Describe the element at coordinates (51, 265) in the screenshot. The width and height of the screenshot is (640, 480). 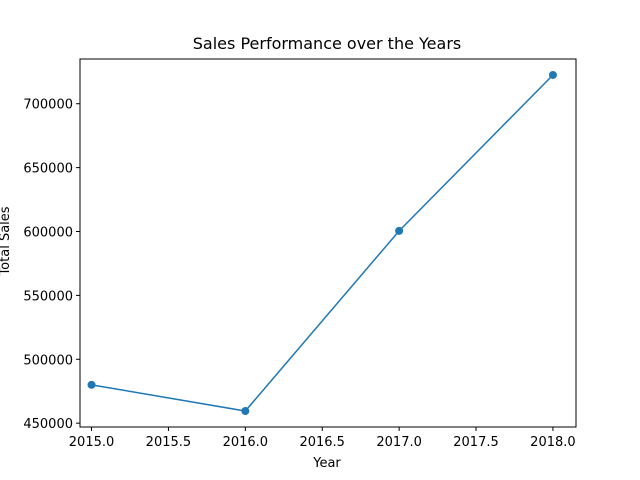
I see `y-axis: 450000 500000 550000 600000 650000 700000` at that location.